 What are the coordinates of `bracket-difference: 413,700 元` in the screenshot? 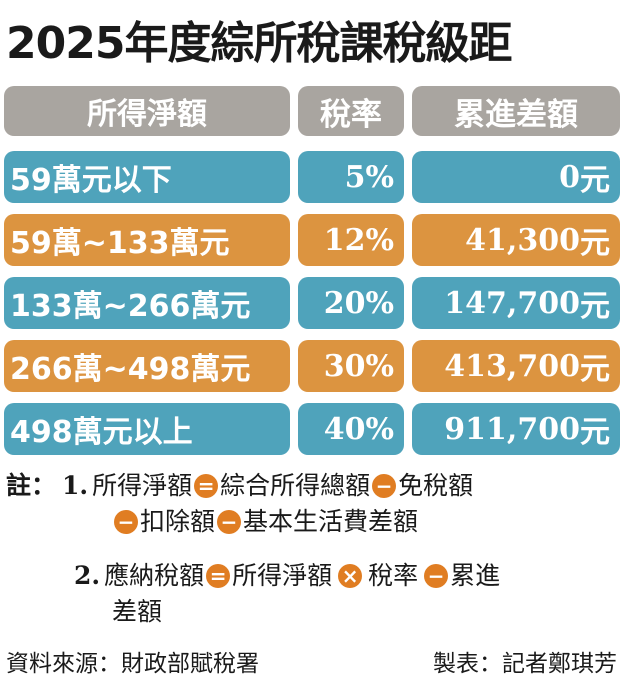 It's located at (516, 366).